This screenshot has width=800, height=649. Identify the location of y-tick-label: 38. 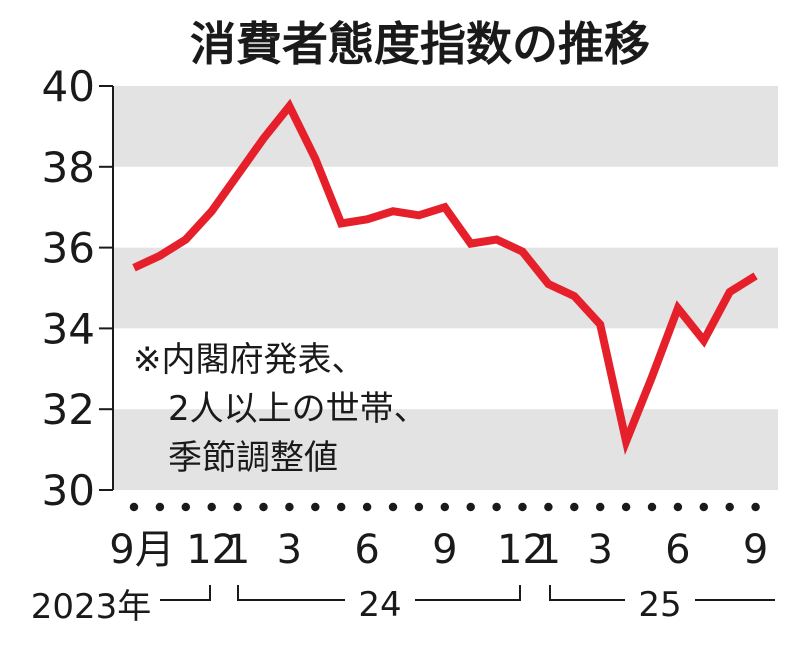
(68, 167).